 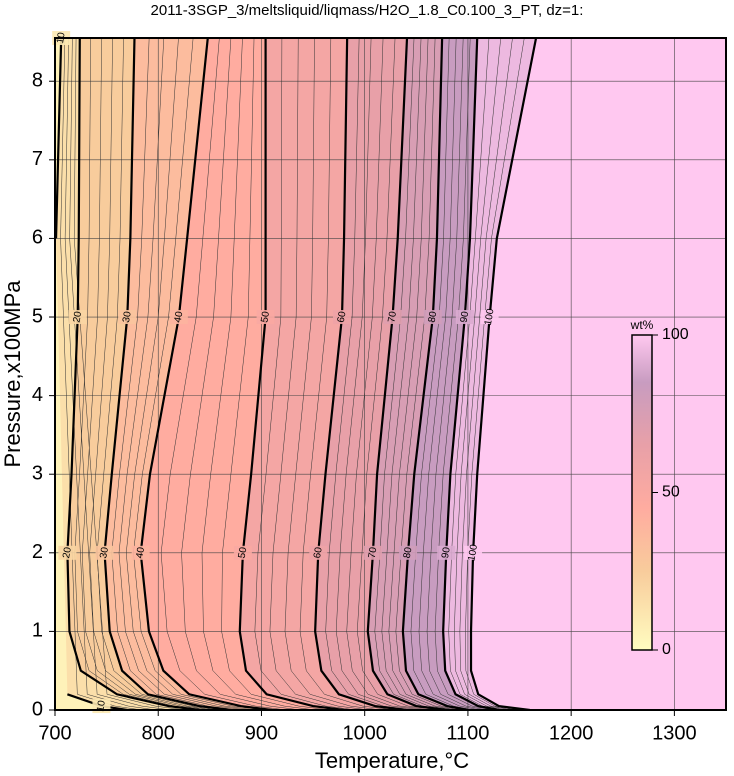 What do you see at coordinates (37, 631) in the screenshot?
I see `y-tick-label: 1` at bounding box center [37, 631].